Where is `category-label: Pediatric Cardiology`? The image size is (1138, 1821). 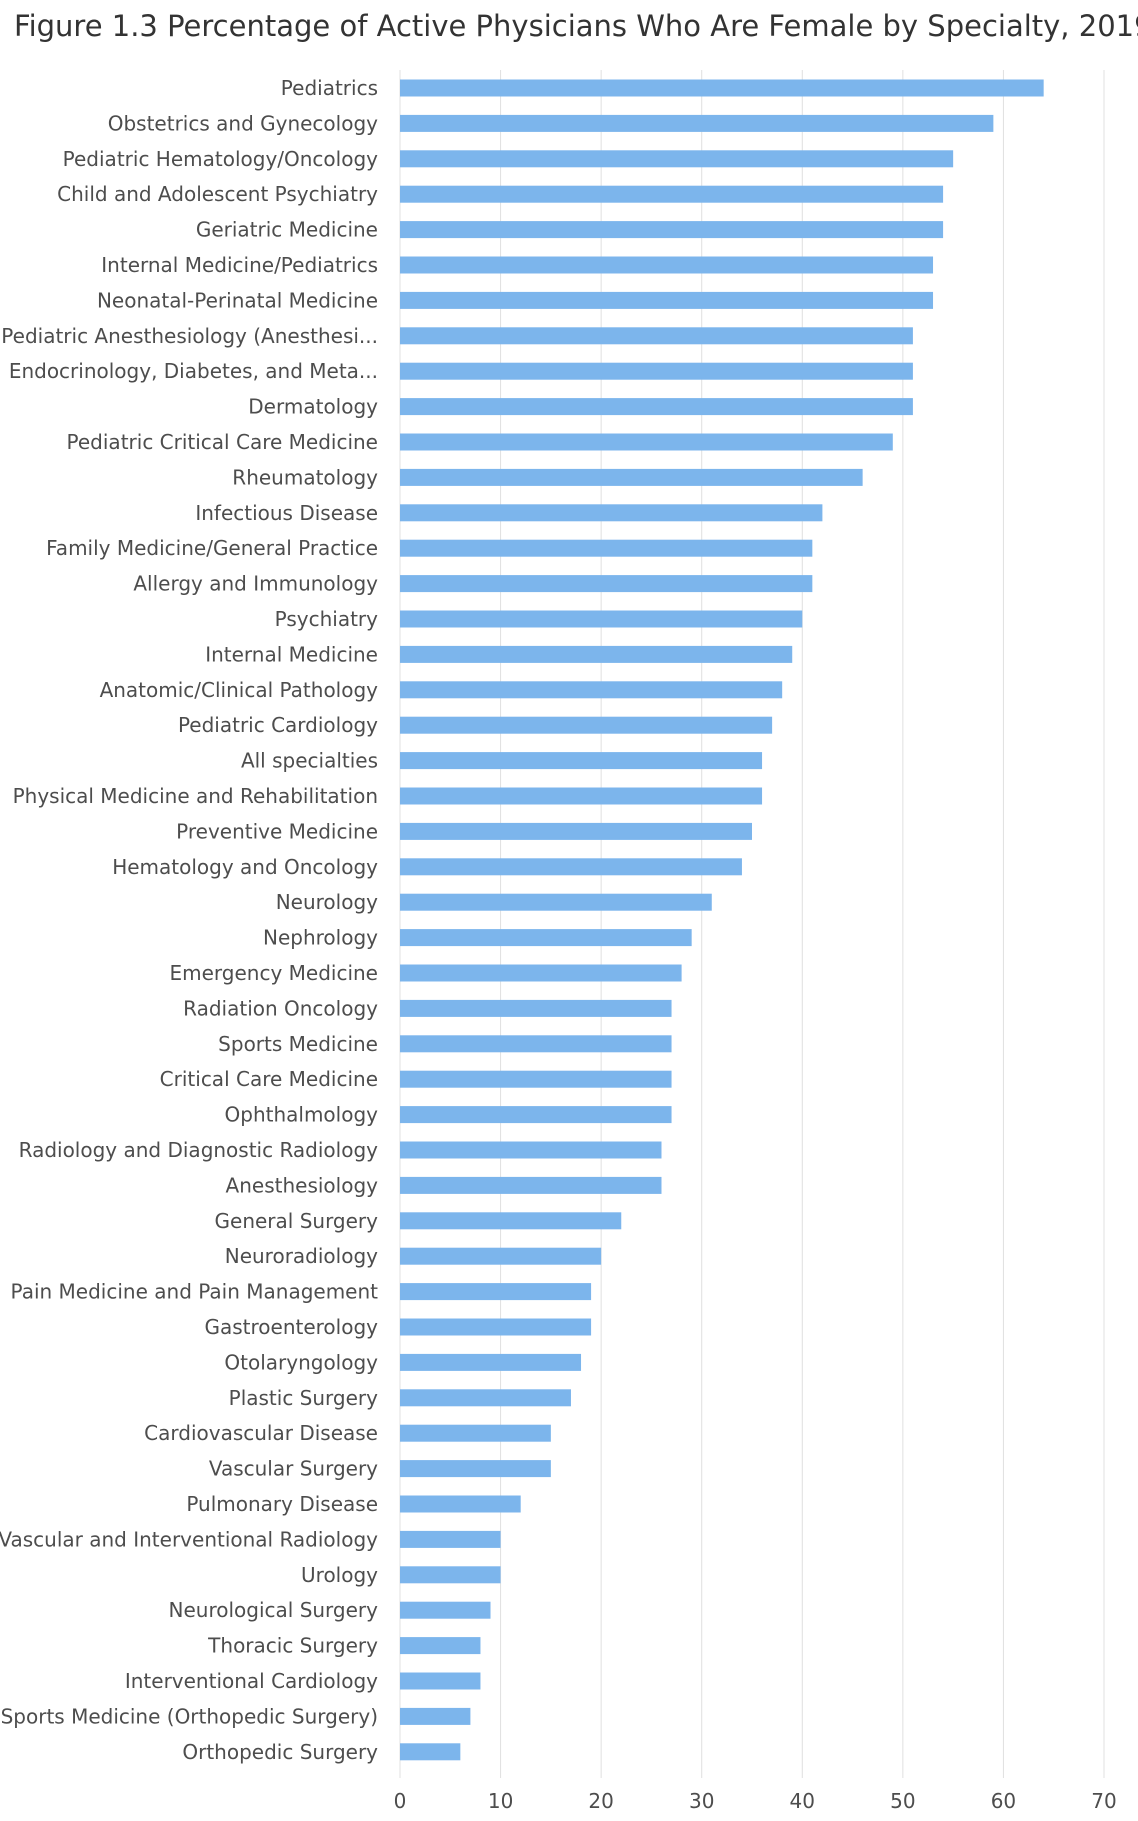 category-label: Pediatric Cardiology is located at coordinates (278, 725).